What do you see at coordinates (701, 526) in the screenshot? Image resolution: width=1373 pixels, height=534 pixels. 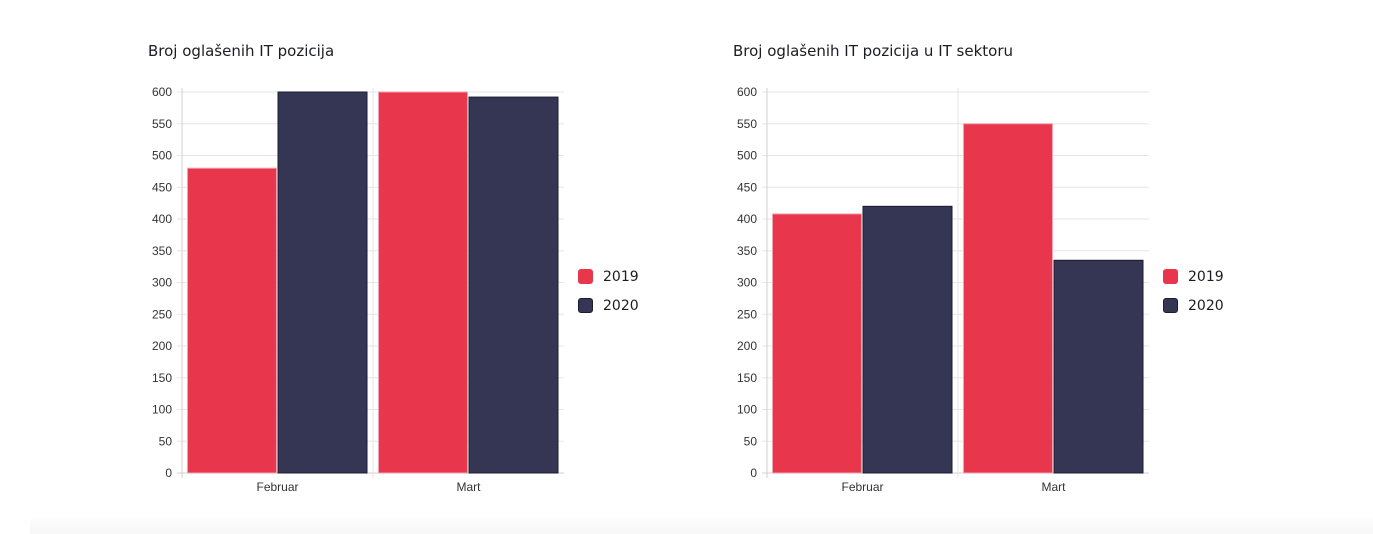 I see `footer-shade` at bounding box center [701, 526].